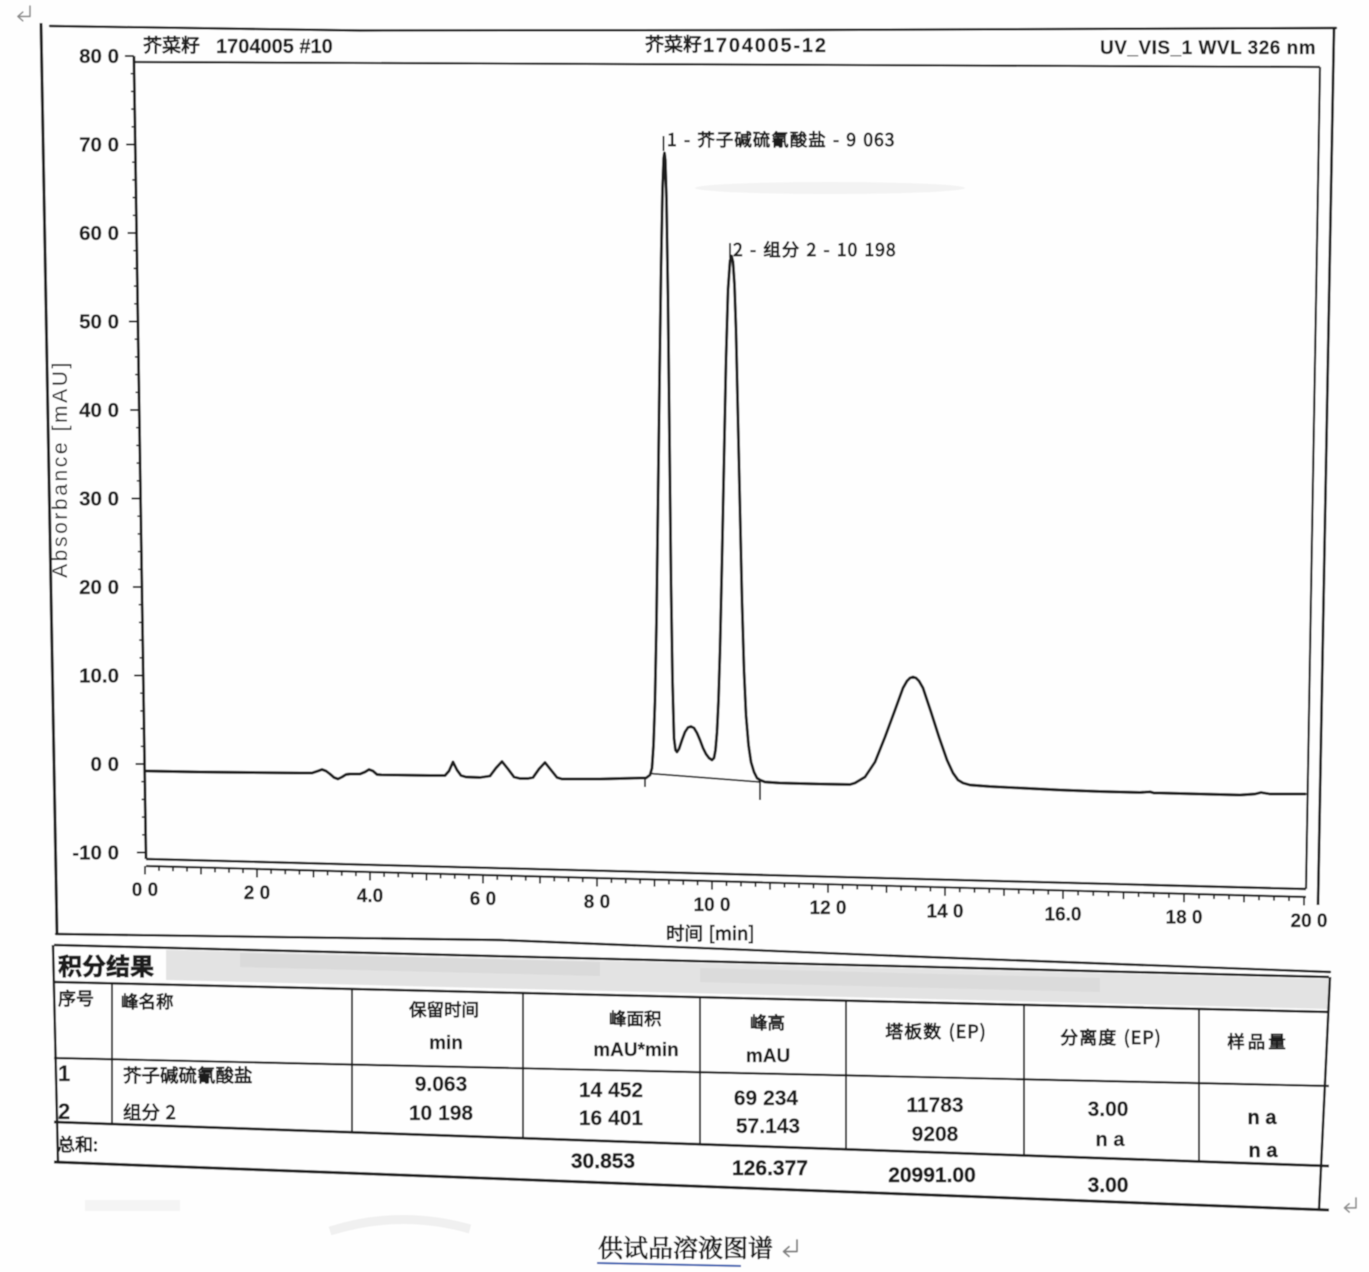 The width and height of the screenshot is (1369, 1272). I want to click on svg-text: 4.0, so click(370, 896).